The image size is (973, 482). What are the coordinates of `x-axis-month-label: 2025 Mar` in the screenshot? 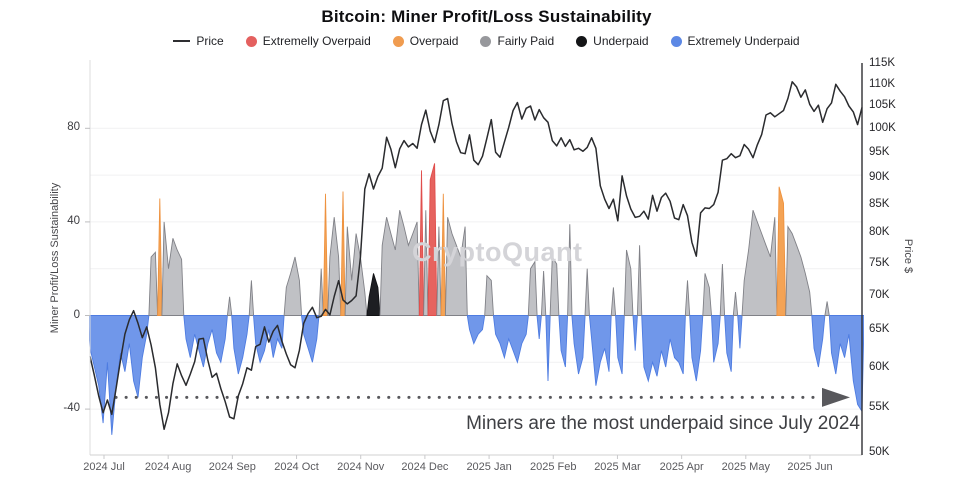 It's located at (617, 467).